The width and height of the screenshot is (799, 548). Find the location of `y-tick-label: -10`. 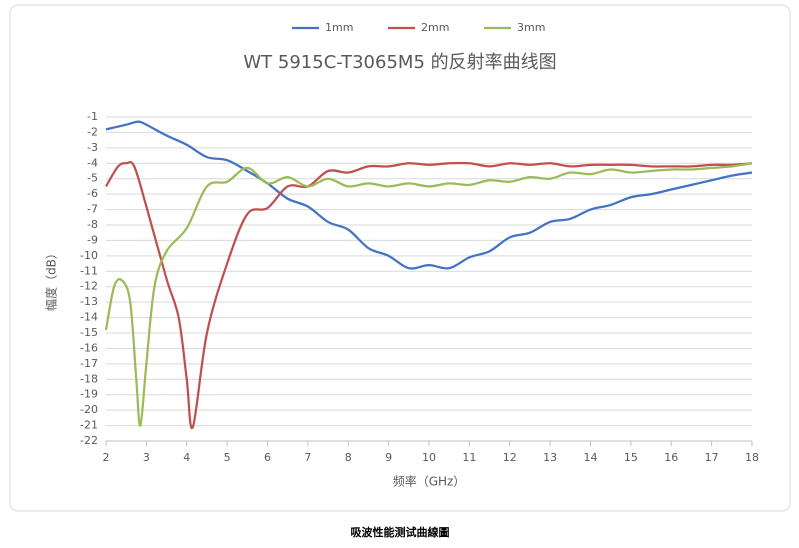

y-tick-label: -10 is located at coordinates (89, 255).